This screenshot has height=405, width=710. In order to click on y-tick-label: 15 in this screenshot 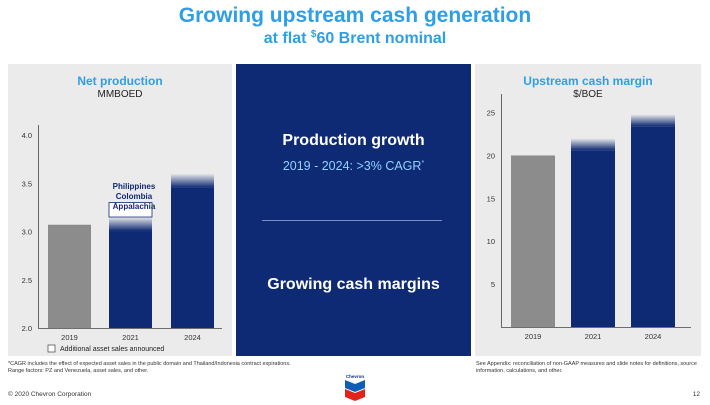, I will do `click(491, 198)`.